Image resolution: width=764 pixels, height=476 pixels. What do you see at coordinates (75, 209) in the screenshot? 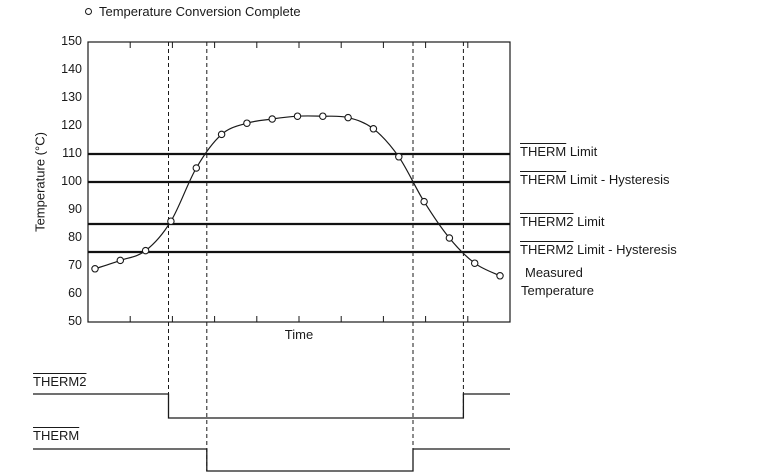
I see `y-axis-tick-label: 90` at bounding box center [75, 209].